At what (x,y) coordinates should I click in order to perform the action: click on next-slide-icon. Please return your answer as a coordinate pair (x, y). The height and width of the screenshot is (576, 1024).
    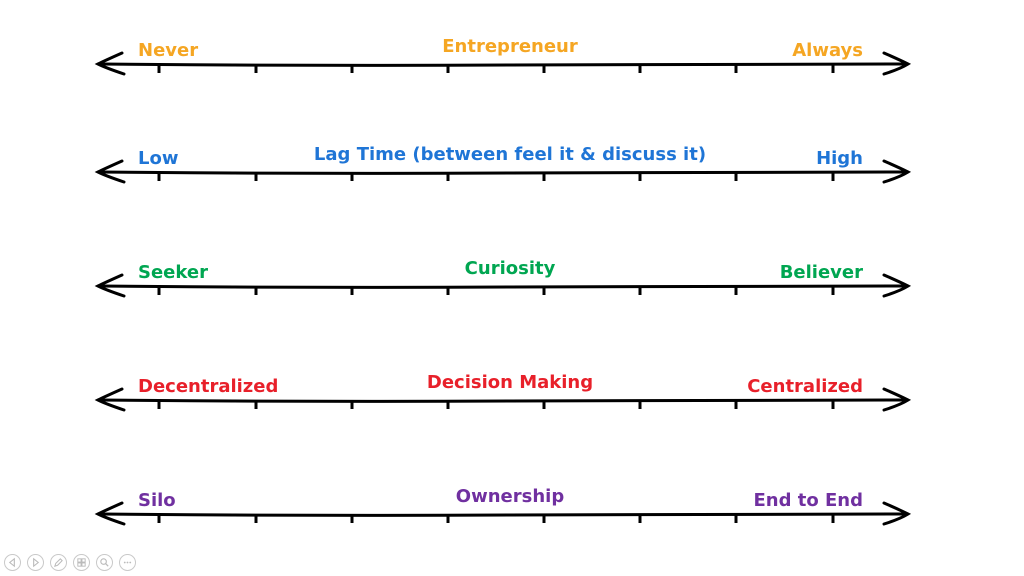
    Looking at the image, I should click on (36, 562).